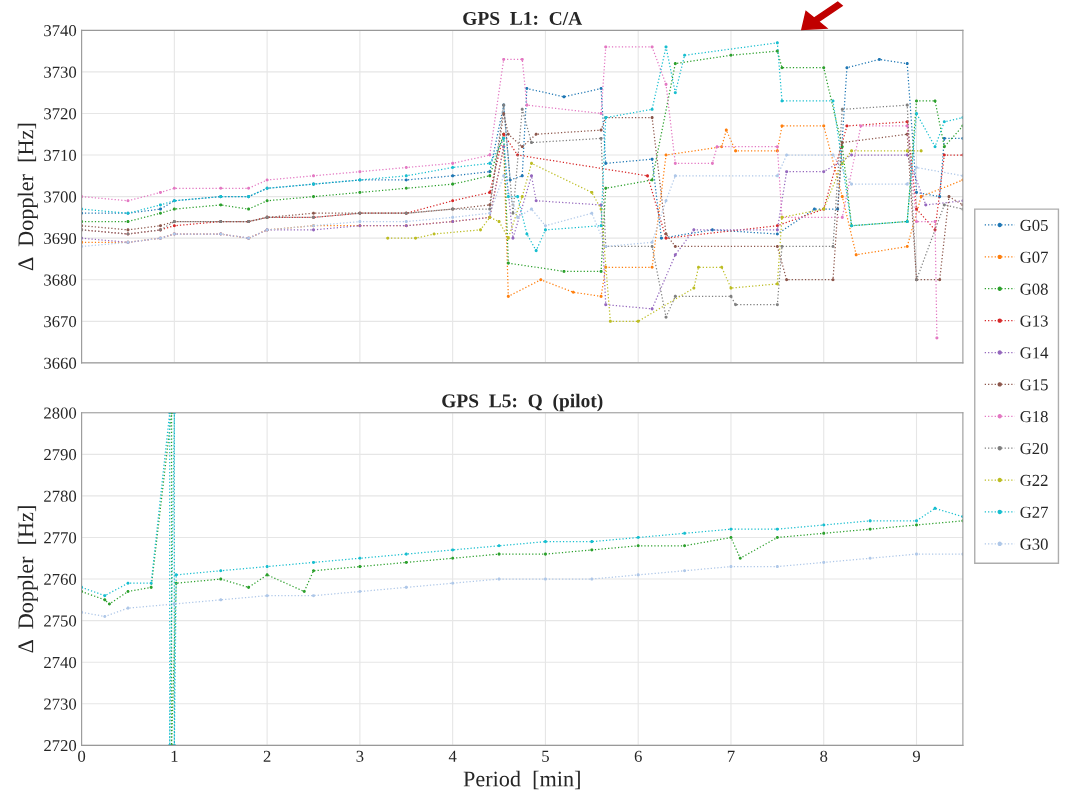 The width and height of the screenshot is (1088, 798). What do you see at coordinates (60, 746) in the screenshot?
I see `y-tick-label: 2720` at bounding box center [60, 746].